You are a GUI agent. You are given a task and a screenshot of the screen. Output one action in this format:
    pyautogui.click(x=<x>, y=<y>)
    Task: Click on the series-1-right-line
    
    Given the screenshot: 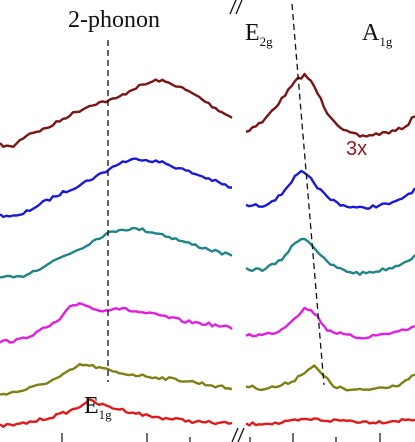 What is the action you would take?
    pyautogui.click(x=330, y=105)
    